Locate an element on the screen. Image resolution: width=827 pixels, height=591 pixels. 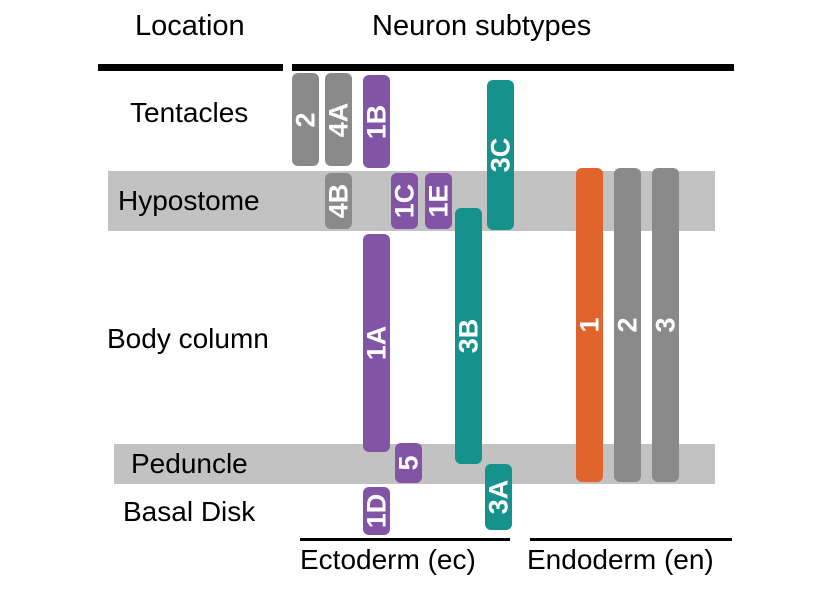
subtype-label-ec4A: 4A is located at coordinates (338, 119).